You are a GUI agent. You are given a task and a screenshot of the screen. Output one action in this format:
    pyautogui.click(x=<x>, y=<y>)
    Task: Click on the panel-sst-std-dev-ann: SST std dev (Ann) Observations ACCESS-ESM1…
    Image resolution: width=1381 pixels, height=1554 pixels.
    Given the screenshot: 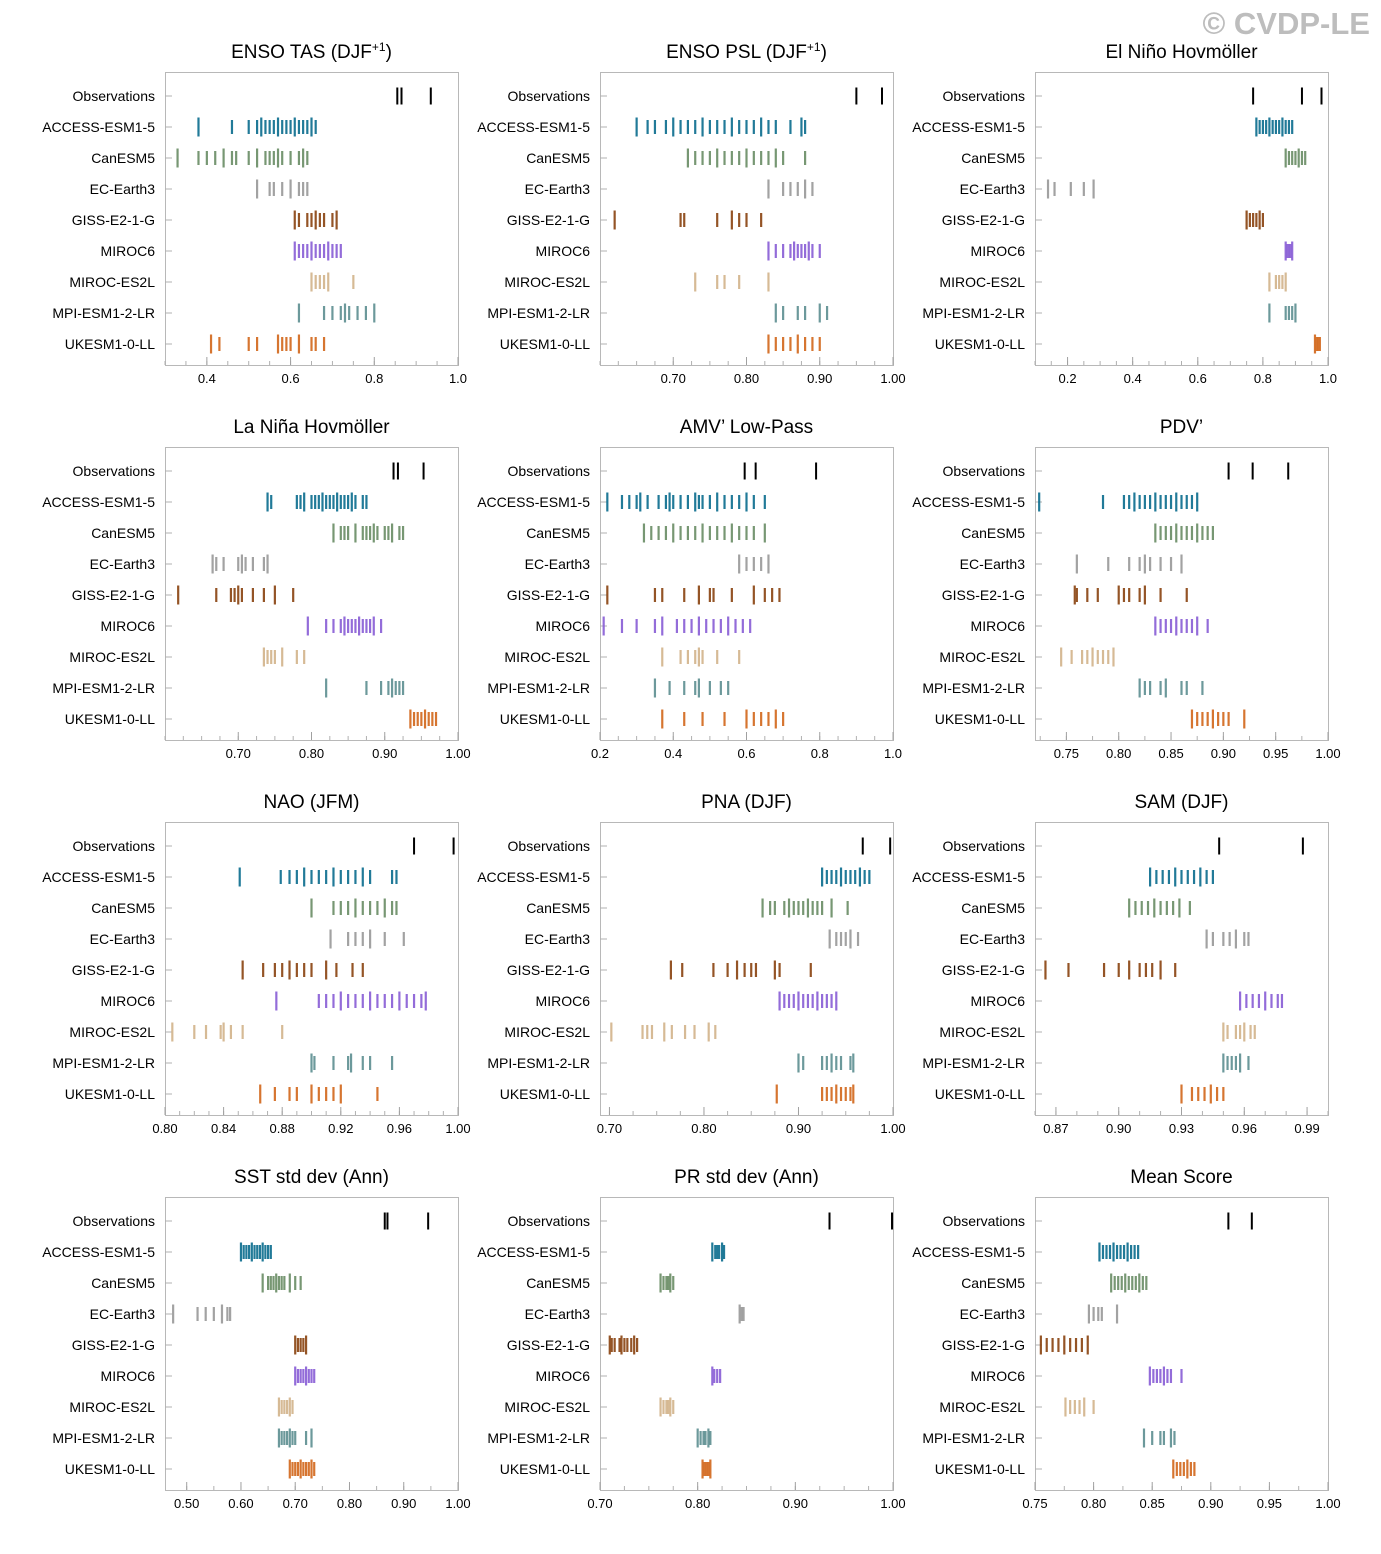 What is the action you would take?
    pyautogui.click(x=256, y=1339)
    